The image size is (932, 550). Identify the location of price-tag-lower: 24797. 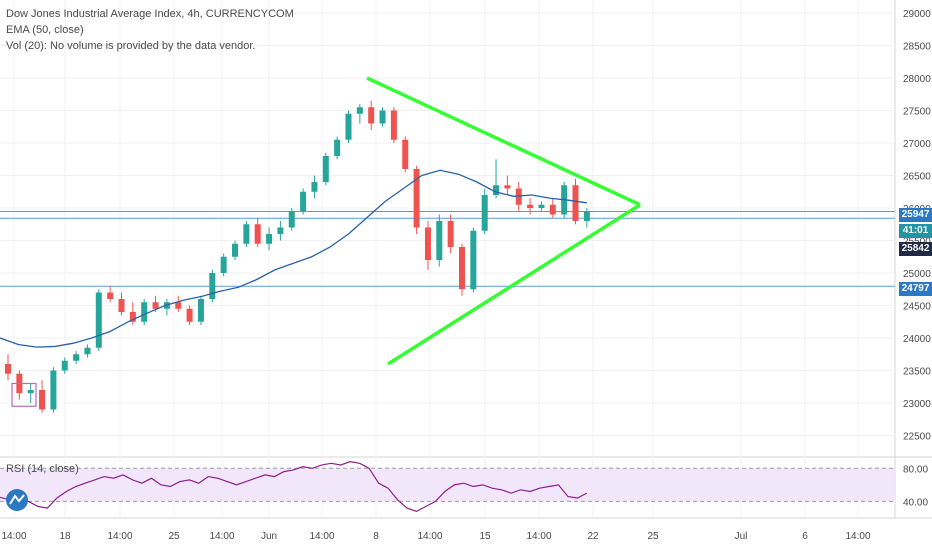
(915, 288).